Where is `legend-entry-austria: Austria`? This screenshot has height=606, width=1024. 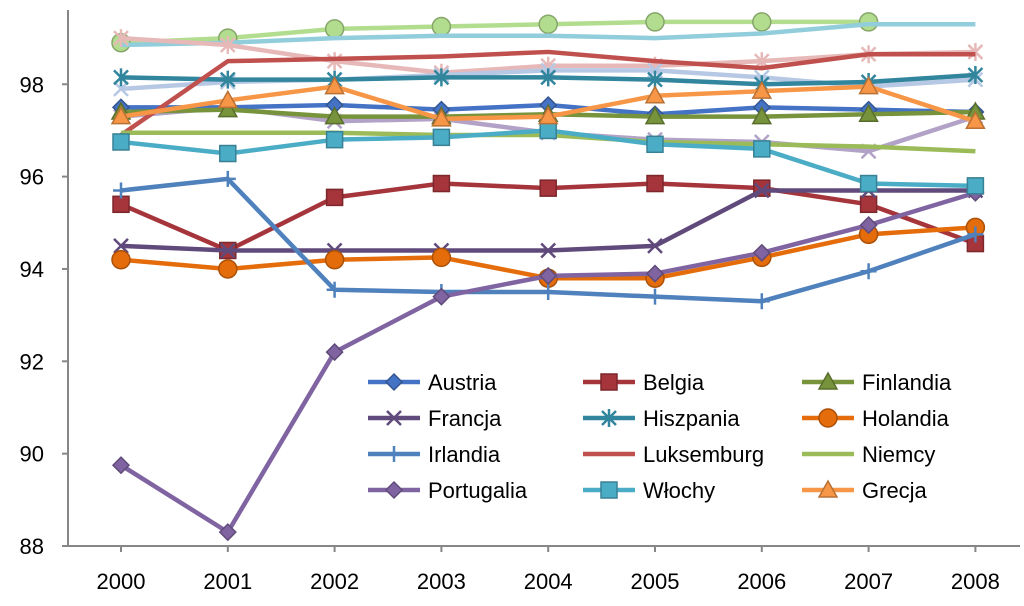
legend-entry-austria: Austria is located at coordinates (432, 382).